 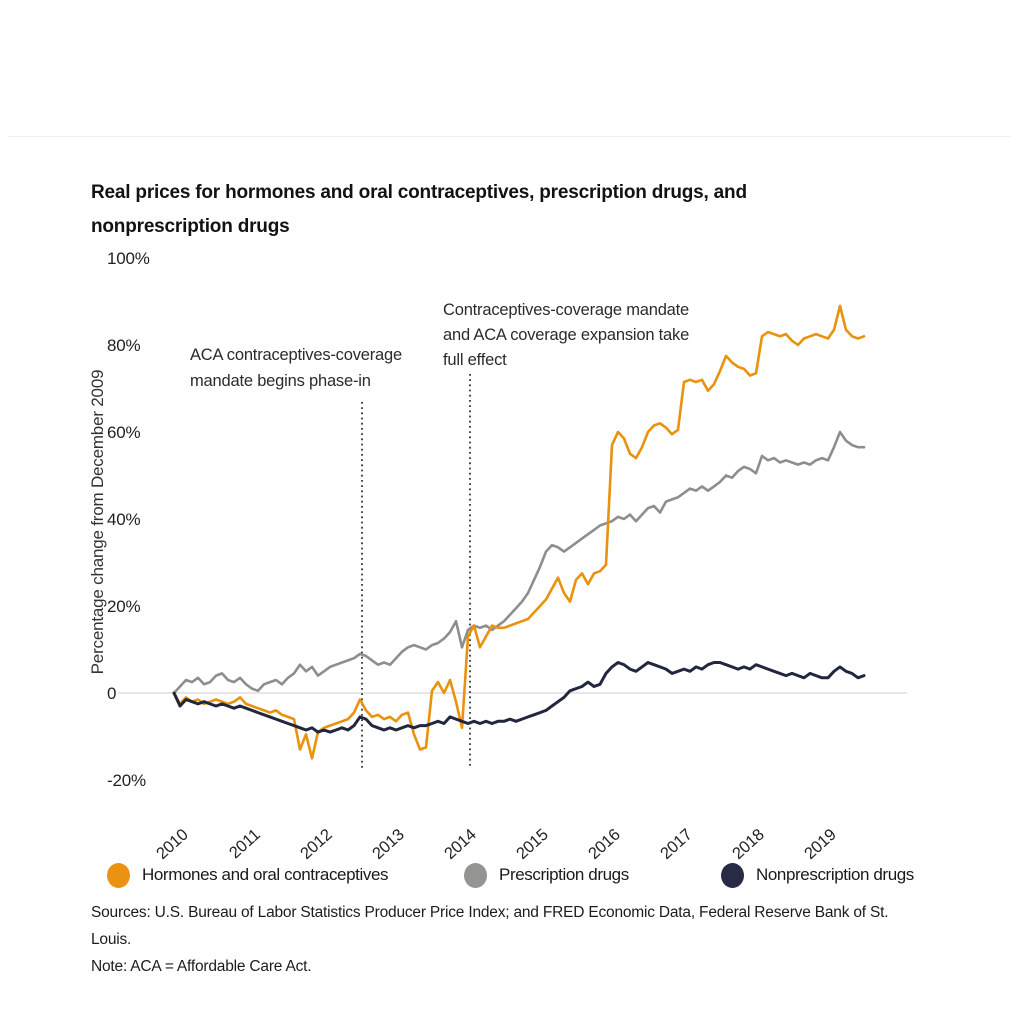 What do you see at coordinates (280, 381) in the screenshot?
I see `annotation-text: mandate begins phase-in` at bounding box center [280, 381].